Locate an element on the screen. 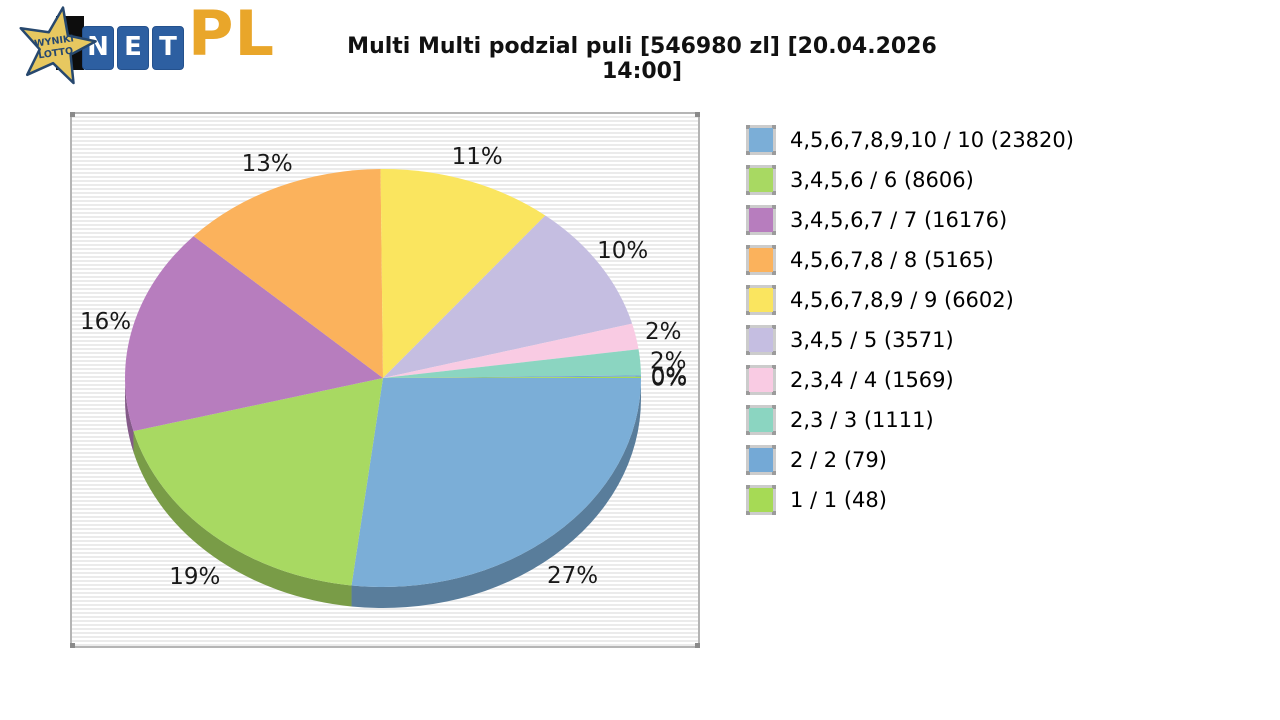 This screenshot has height=720, width=1280. pie-slice-label: 11% is located at coordinates (477, 157).